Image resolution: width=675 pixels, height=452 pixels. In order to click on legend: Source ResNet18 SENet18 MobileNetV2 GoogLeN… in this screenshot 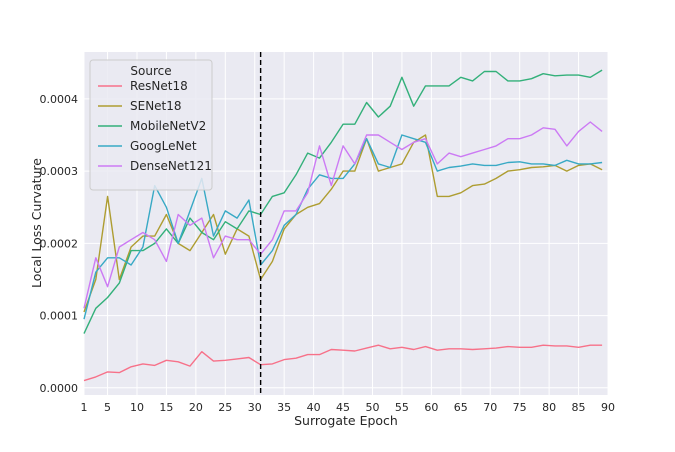, I will do `click(151, 125)`.